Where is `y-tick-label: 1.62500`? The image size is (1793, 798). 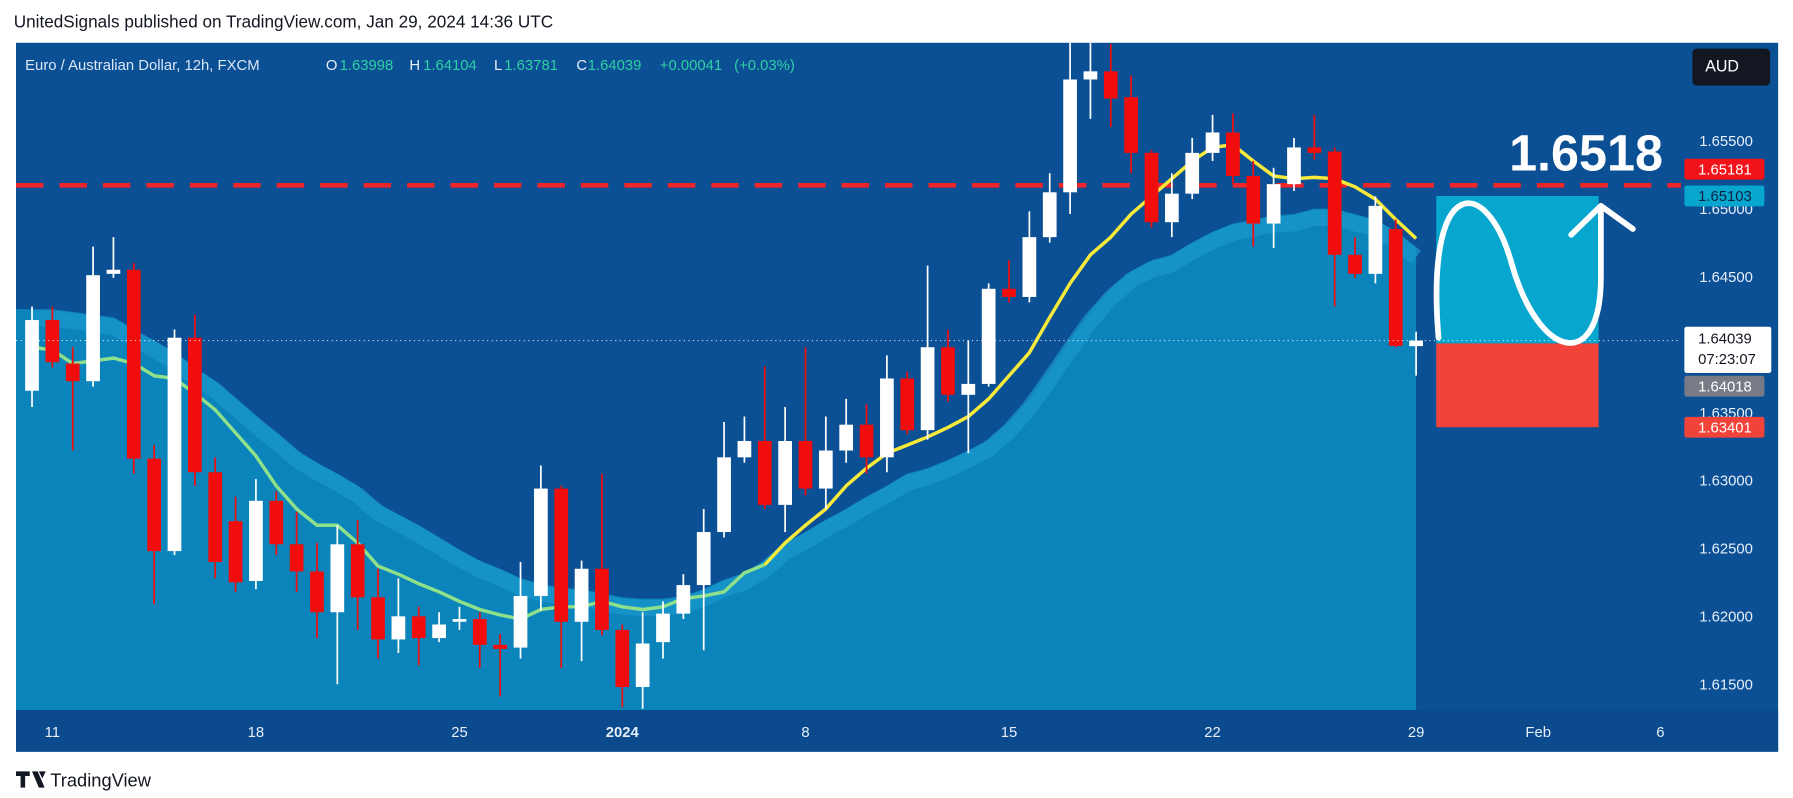
y-tick-label: 1.62500 is located at coordinates (1726, 549).